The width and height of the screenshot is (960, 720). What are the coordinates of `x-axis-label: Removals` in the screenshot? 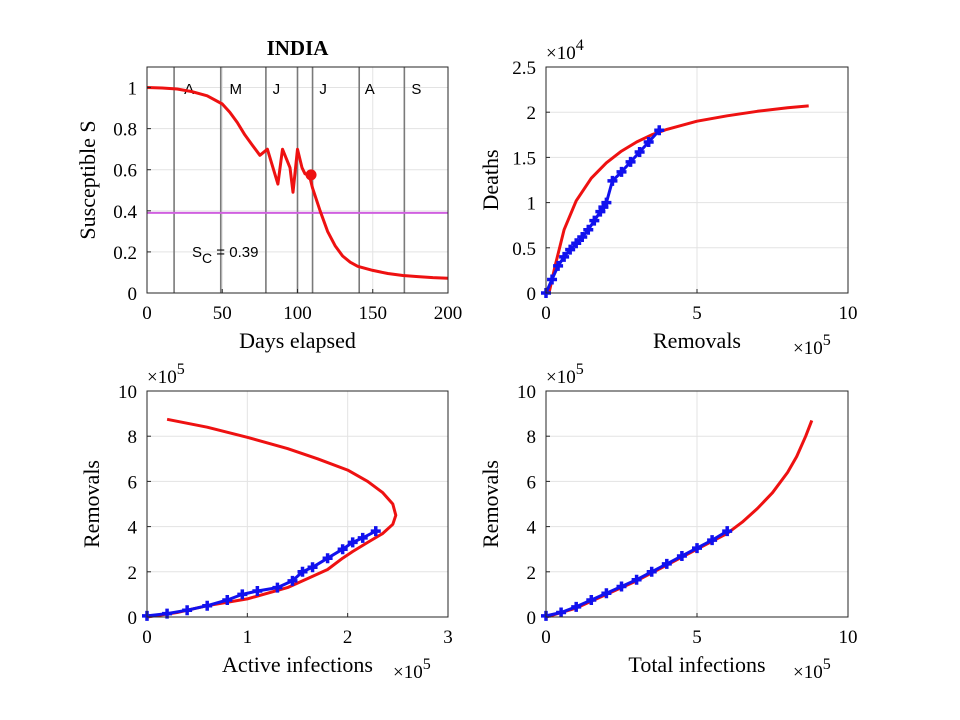 It's located at (697, 340).